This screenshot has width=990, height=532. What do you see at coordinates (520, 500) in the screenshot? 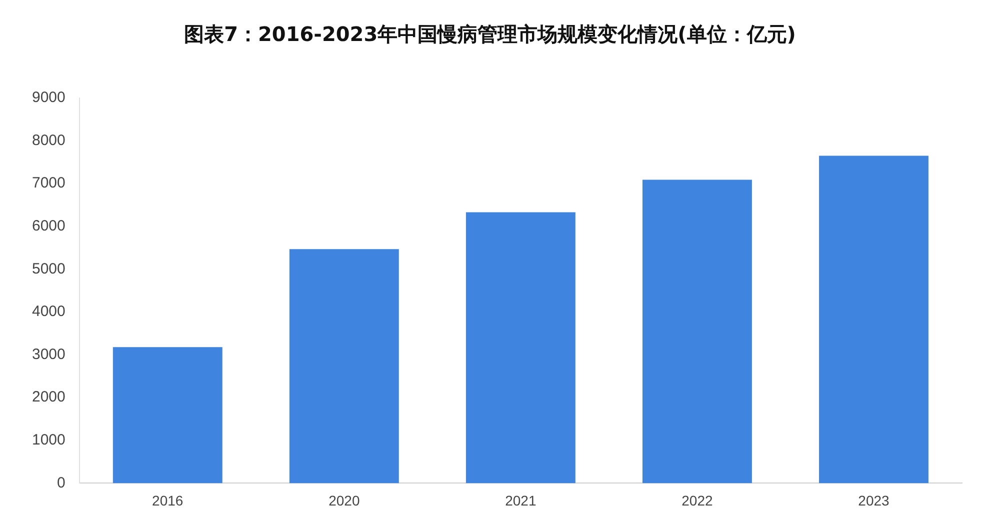
I see `x-tick-label: 2021` at bounding box center [520, 500].